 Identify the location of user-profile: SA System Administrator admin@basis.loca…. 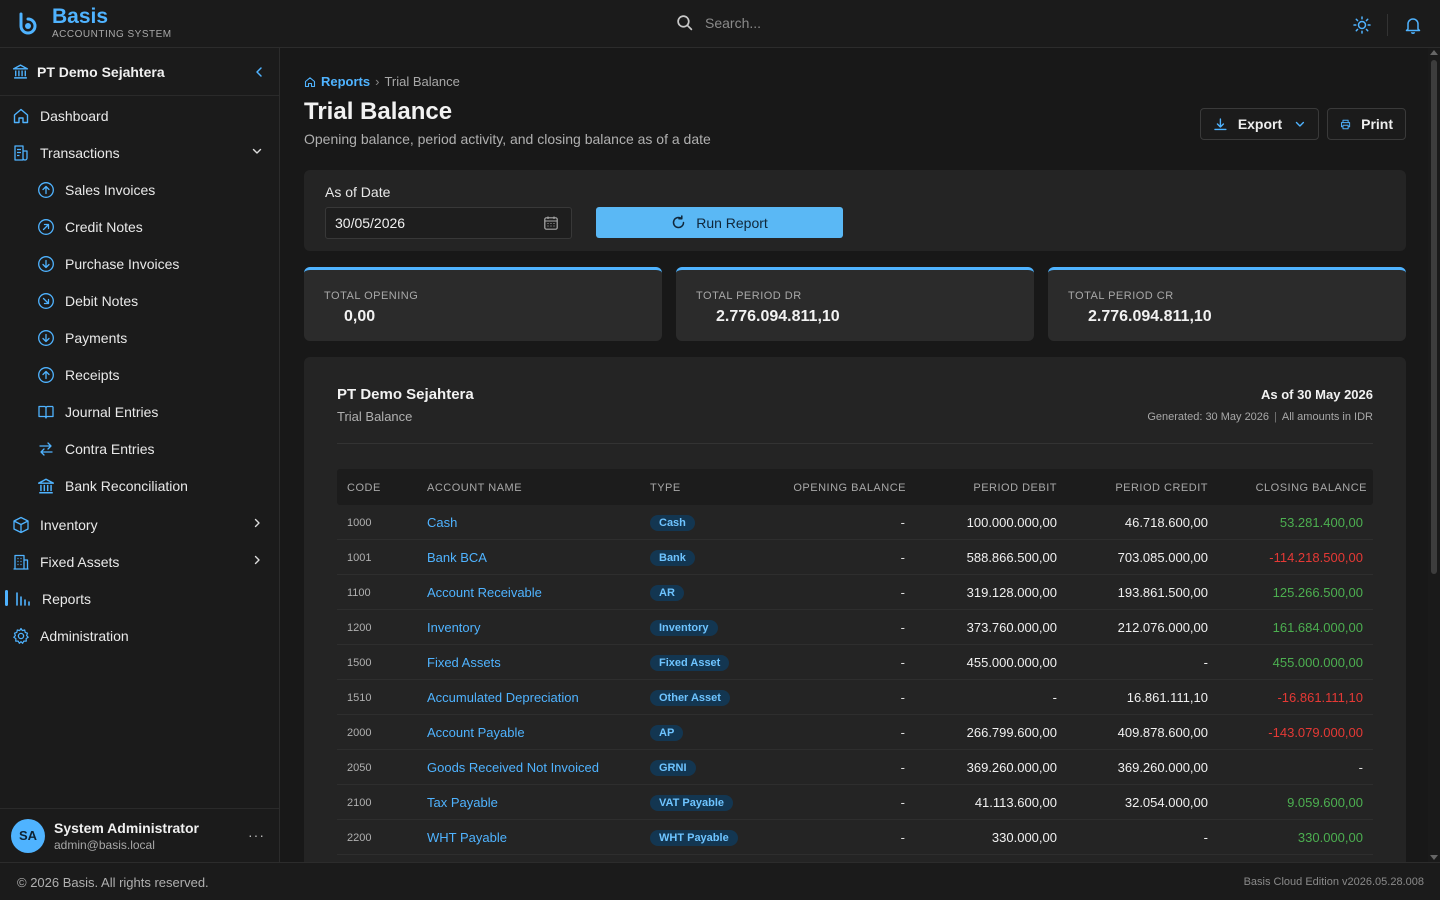
(139, 835).